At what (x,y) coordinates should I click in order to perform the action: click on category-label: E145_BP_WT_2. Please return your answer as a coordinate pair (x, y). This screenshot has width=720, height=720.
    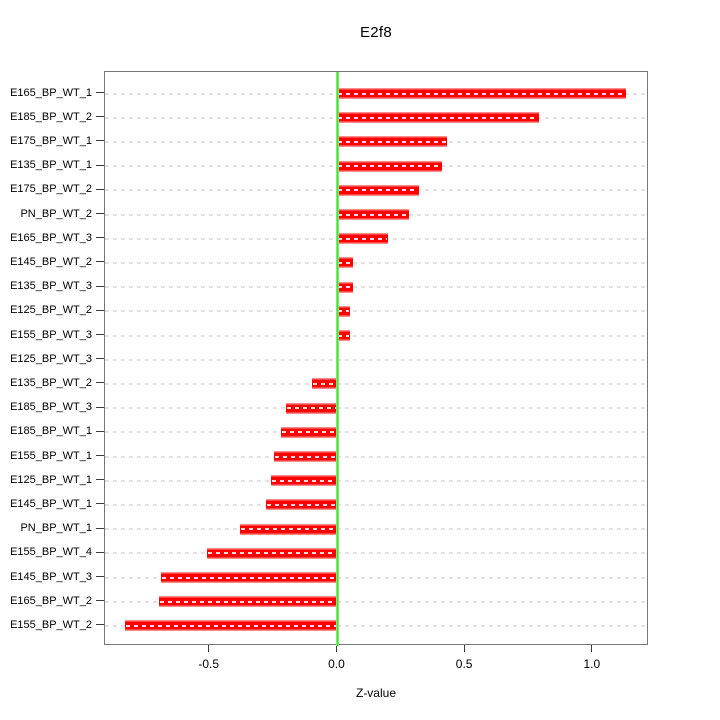
    Looking at the image, I should click on (51, 261).